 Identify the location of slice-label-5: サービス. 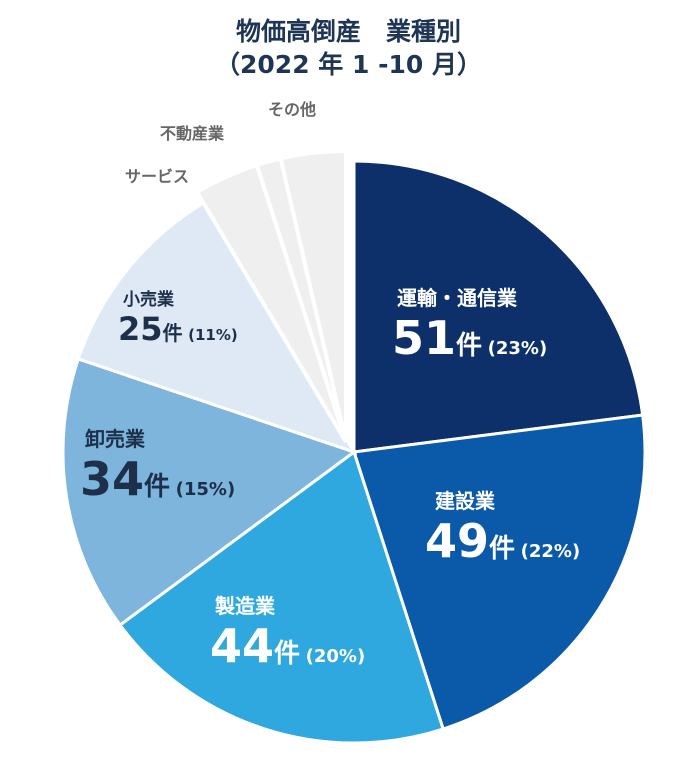
(157, 176).